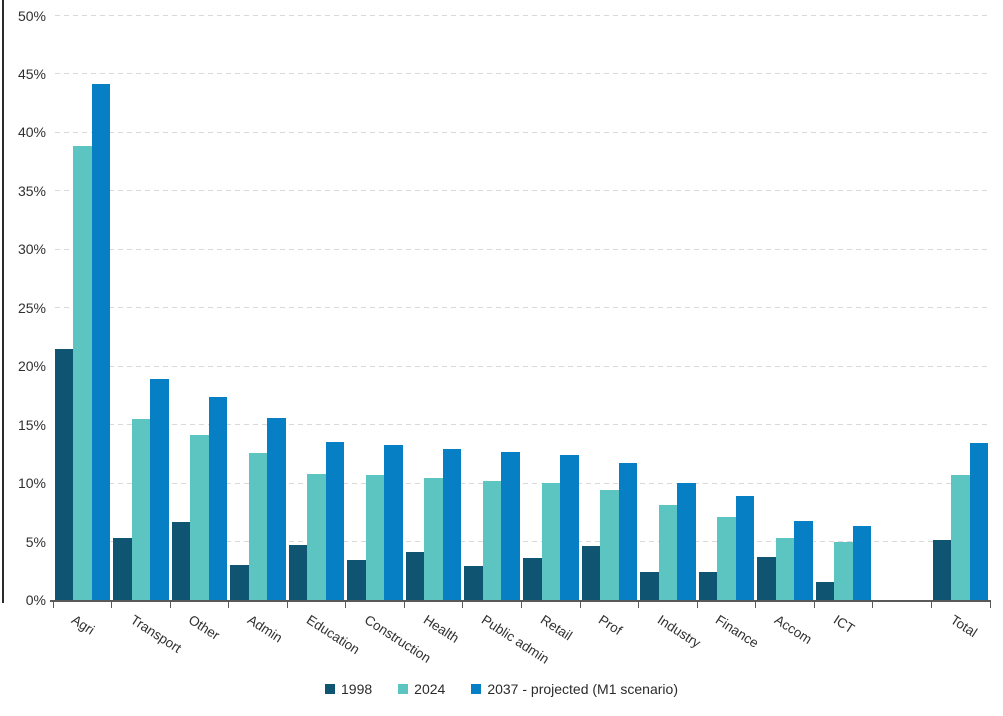 The image size is (1003, 716). Describe the element at coordinates (441, 629) in the screenshot. I see `x-category-label-health: Health` at that location.